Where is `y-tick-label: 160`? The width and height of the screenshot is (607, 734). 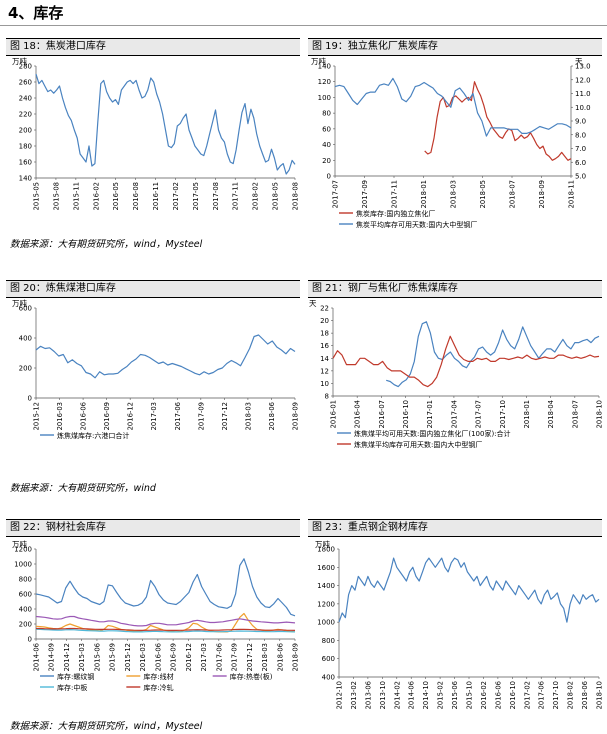 y-tick-label: 160 is located at coordinates (25, 163).